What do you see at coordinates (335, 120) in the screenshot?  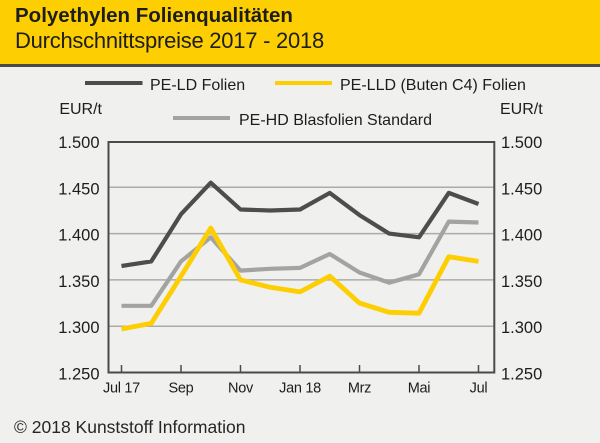 I see `svg-text: PE-HD Blasfolien Standard` at bounding box center [335, 120].